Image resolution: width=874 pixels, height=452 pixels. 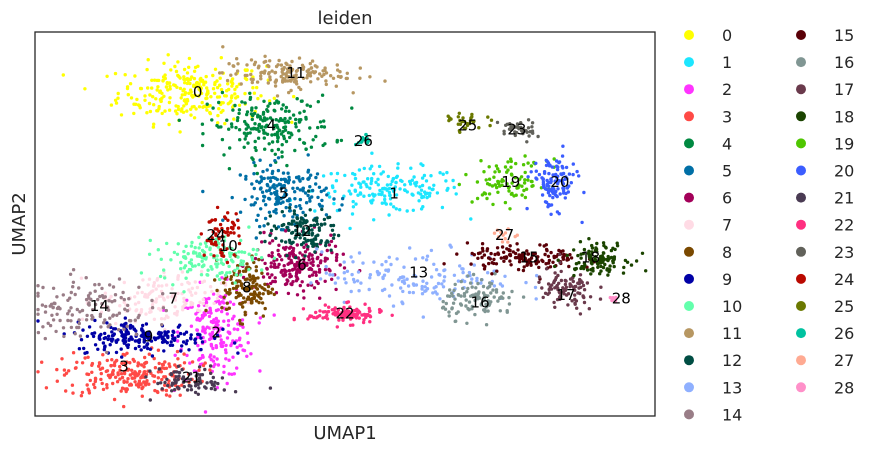 What do you see at coordinates (345, 18) in the screenshot?
I see `chart-title: leiden` at bounding box center [345, 18].